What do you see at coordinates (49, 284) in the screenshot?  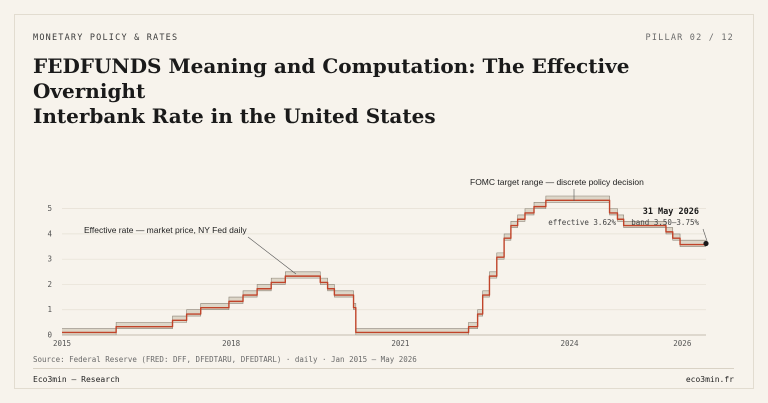 I see `y-tick-label: 2` at bounding box center [49, 284].